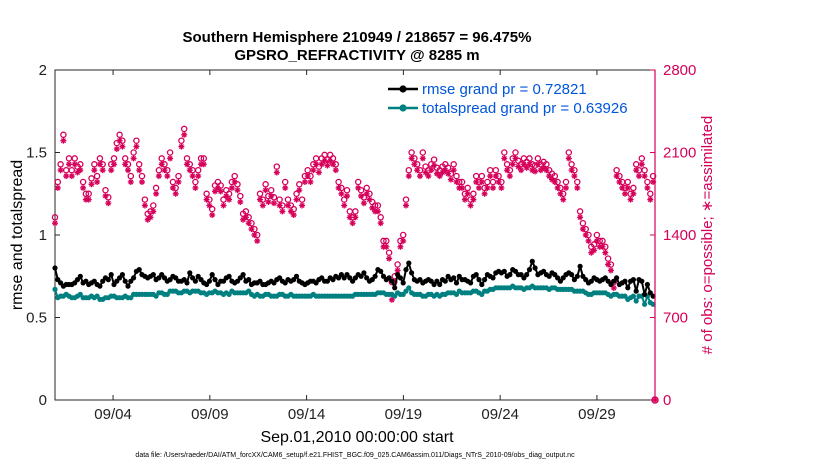 The height and width of the screenshot is (470, 830). I want to click on chart-subtitle: GPSRO_REFRACTIVITY @ 8285 m, so click(356, 55).